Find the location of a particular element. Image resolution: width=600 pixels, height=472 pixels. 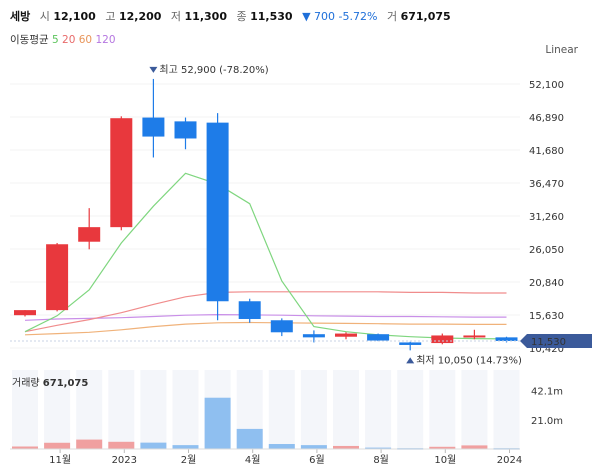

y-tick-label: 31,260 is located at coordinates (546, 217).